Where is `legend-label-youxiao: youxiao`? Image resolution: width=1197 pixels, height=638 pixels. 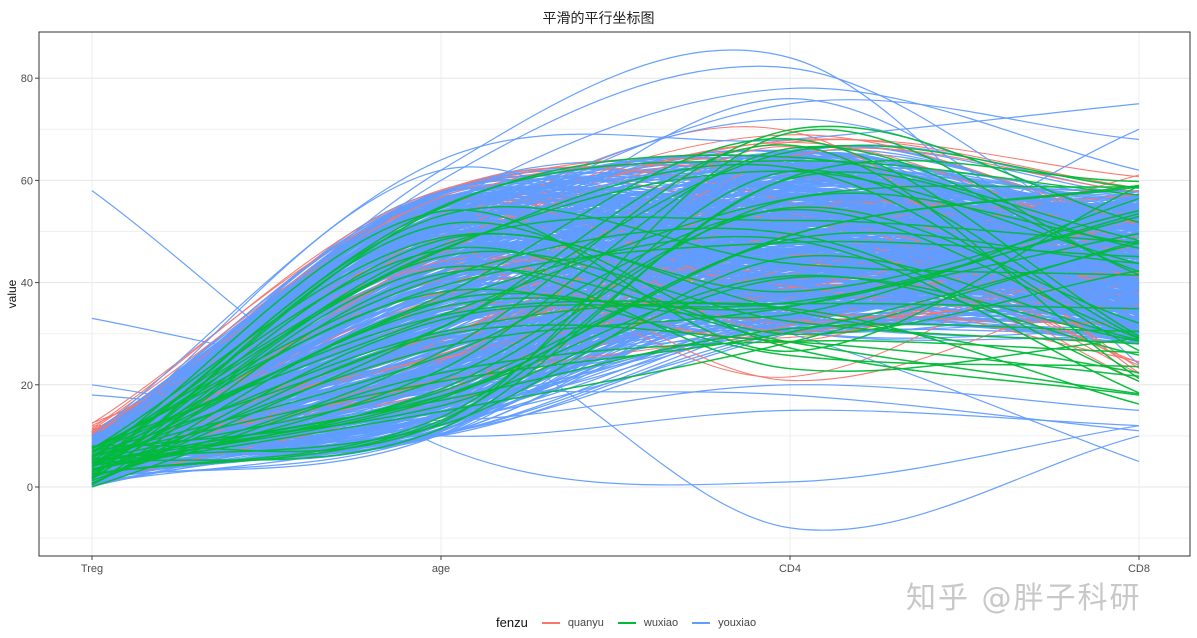 legend-label-youxiao: youxiao is located at coordinates (737, 622).